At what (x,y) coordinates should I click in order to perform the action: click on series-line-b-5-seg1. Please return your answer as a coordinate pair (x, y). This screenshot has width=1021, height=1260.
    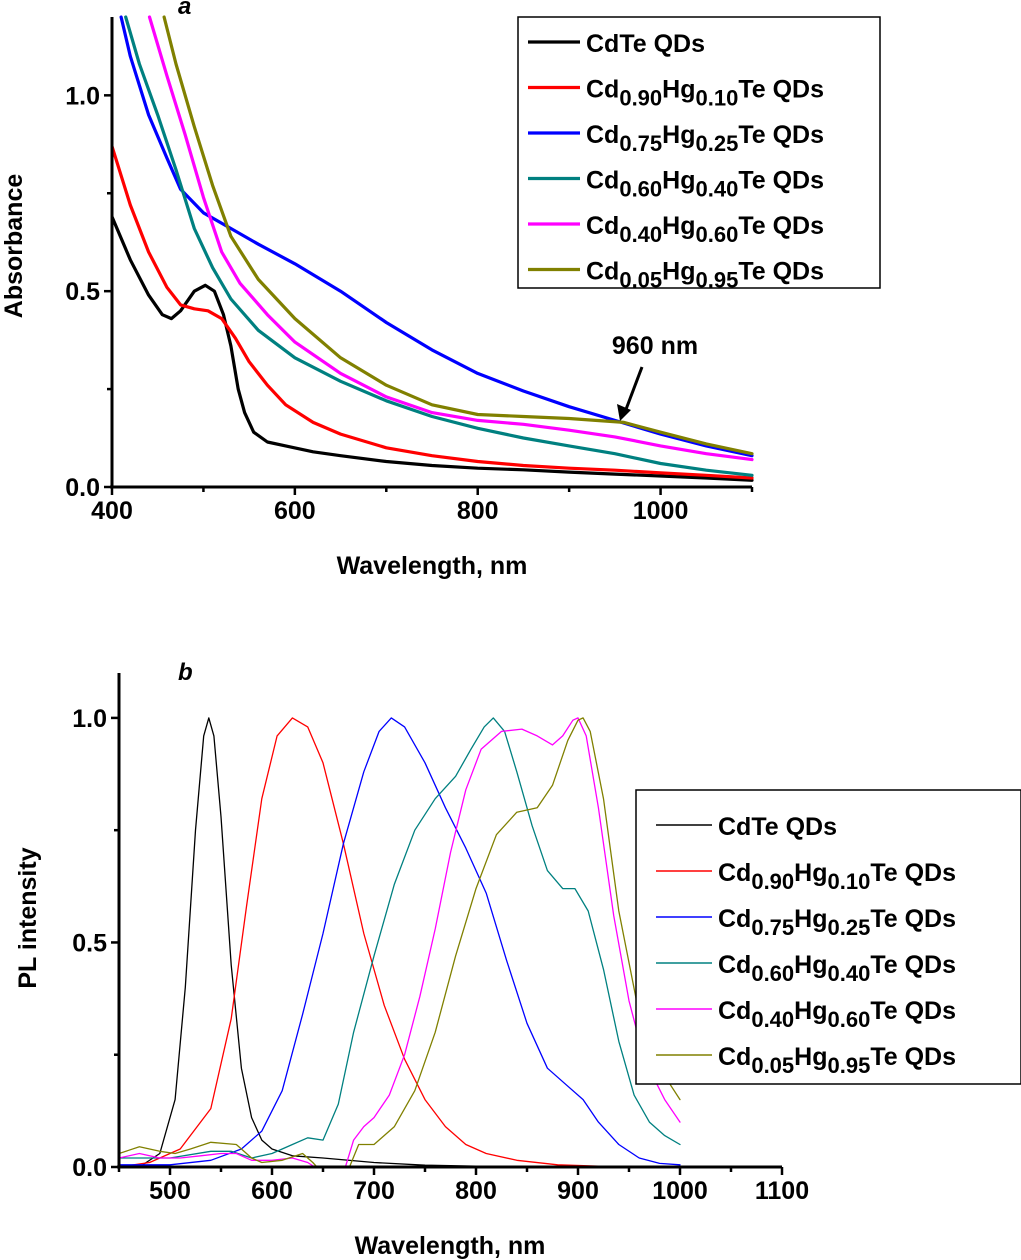
    Looking at the image, I should click on (514, 942).